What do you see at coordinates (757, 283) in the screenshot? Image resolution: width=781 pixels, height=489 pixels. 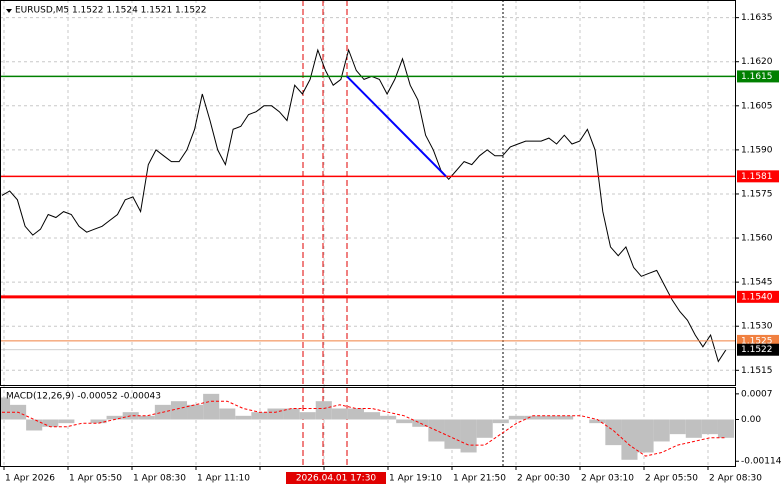 I see `y-tick-label: 1.1545` at bounding box center [757, 283].